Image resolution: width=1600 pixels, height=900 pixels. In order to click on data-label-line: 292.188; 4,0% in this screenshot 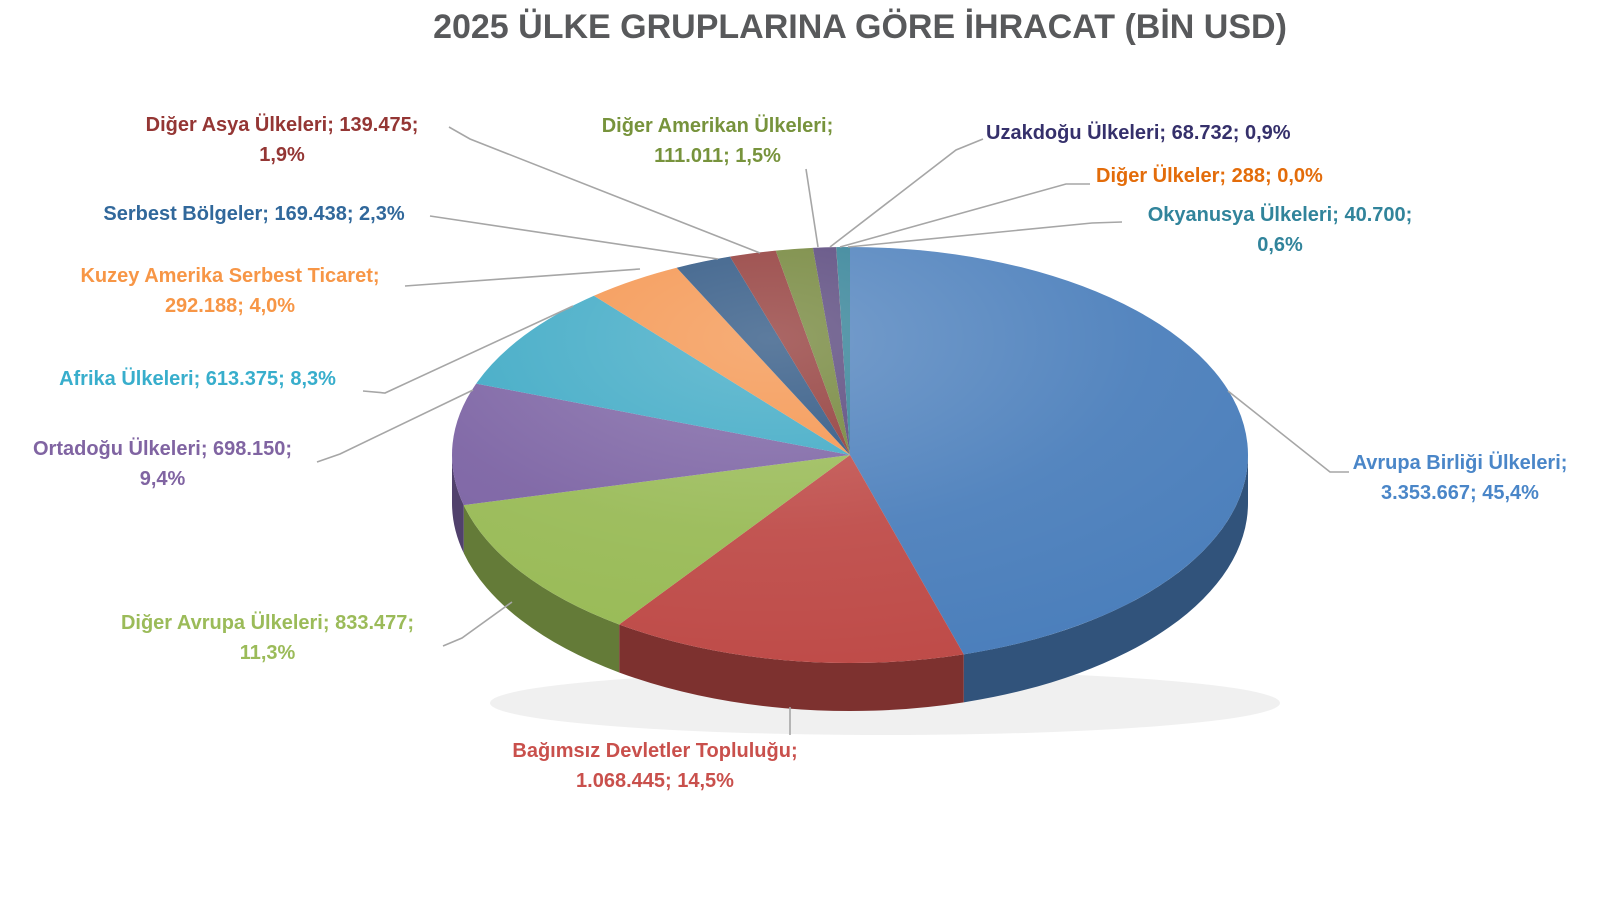, I will do `click(230, 306)`.